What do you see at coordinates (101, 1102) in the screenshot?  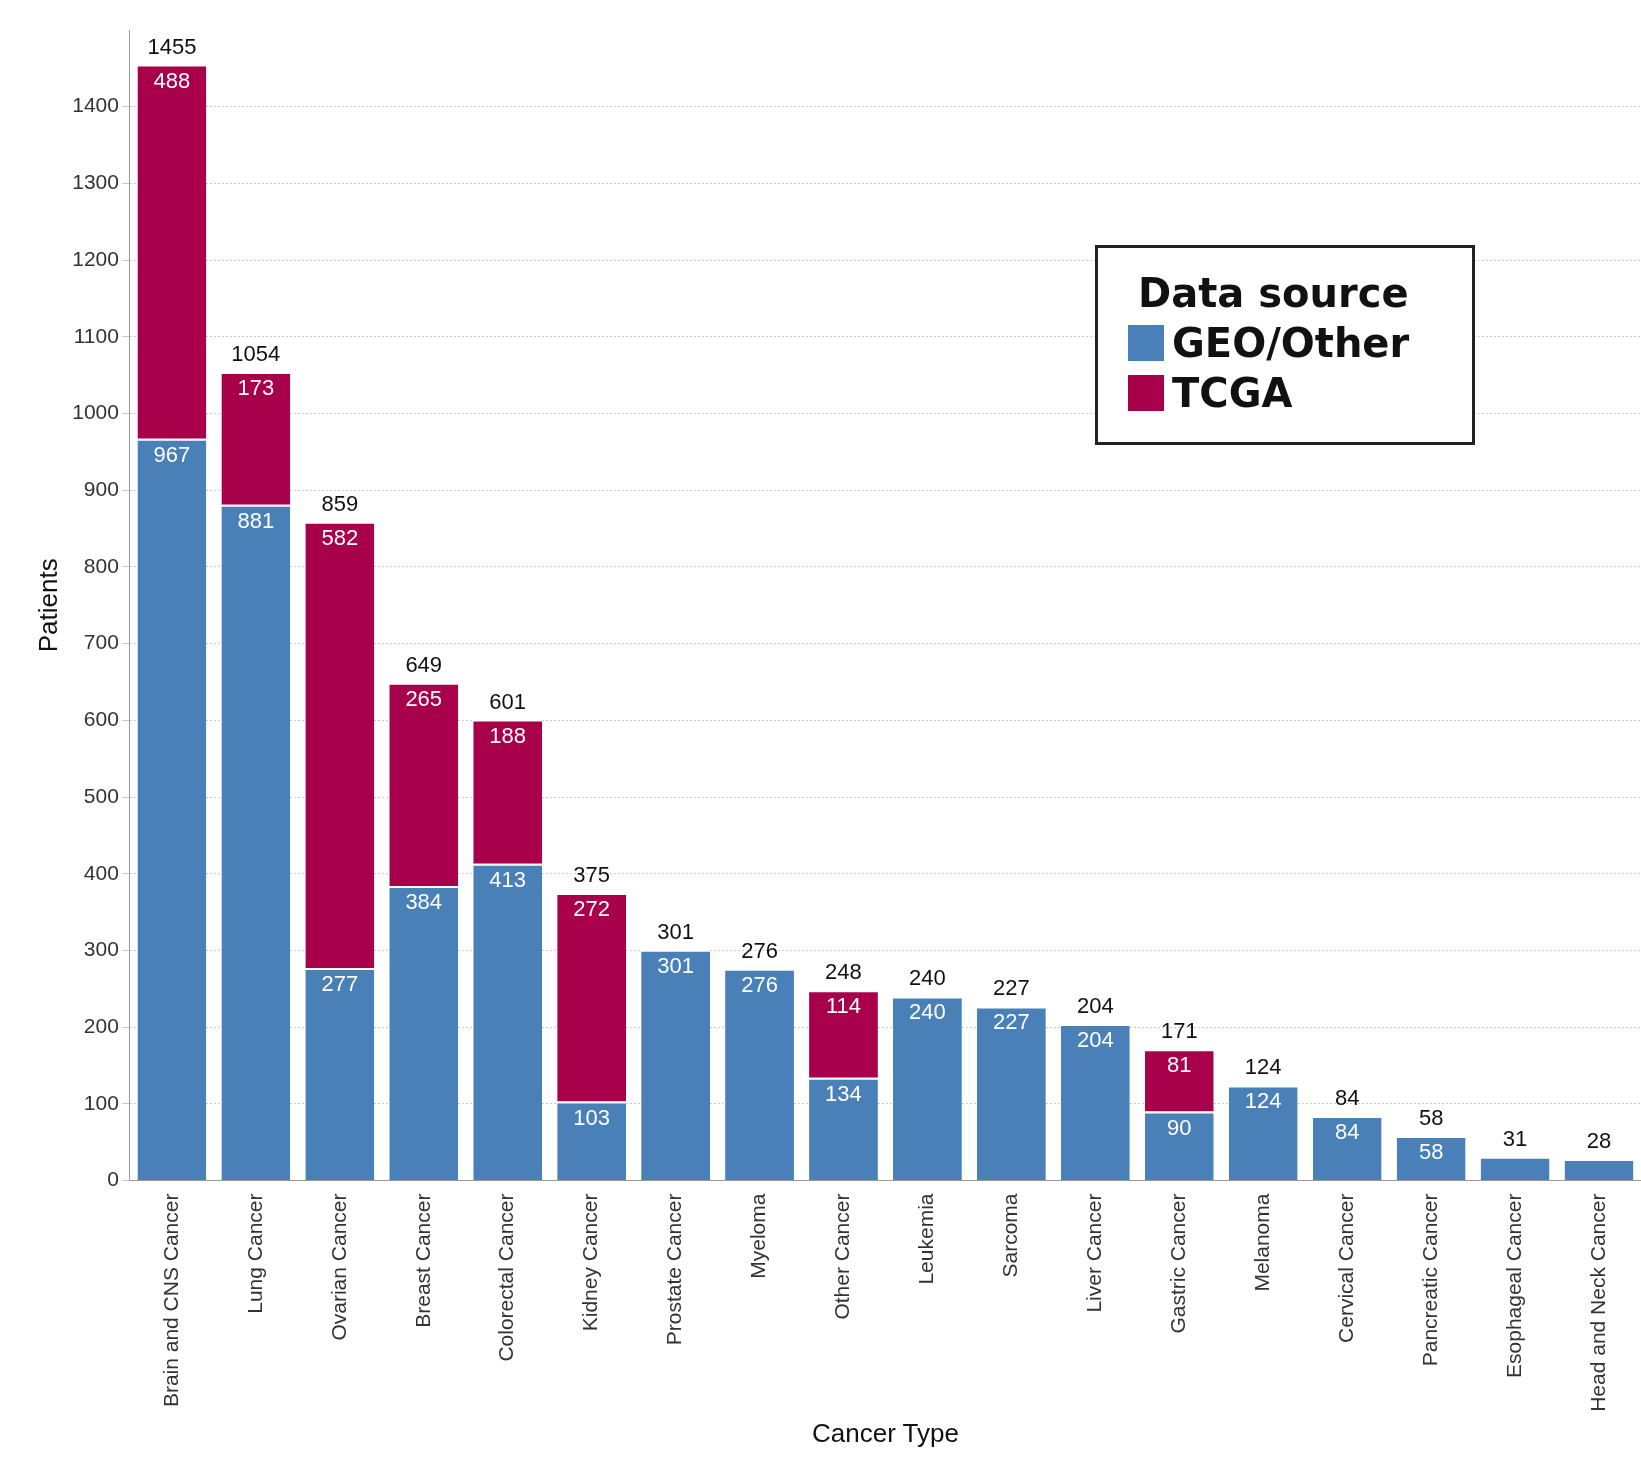 I see `y-tick-label: 100` at bounding box center [101, 1102].